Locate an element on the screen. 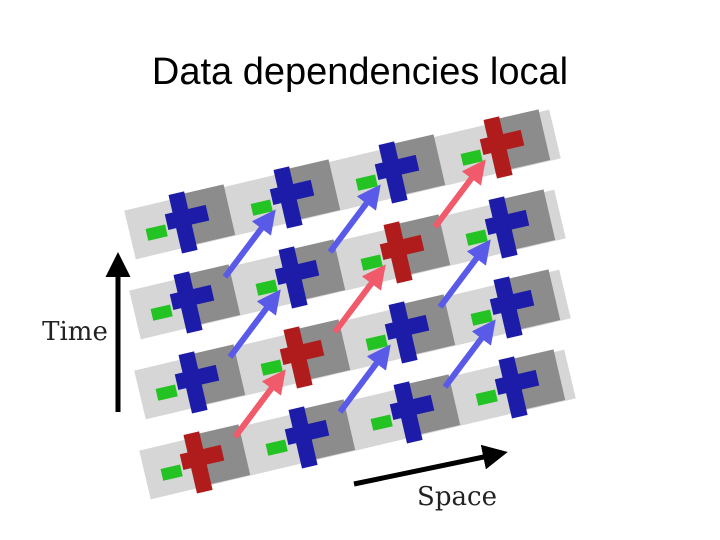  space-label: Space is located at coordinates (457, 497).